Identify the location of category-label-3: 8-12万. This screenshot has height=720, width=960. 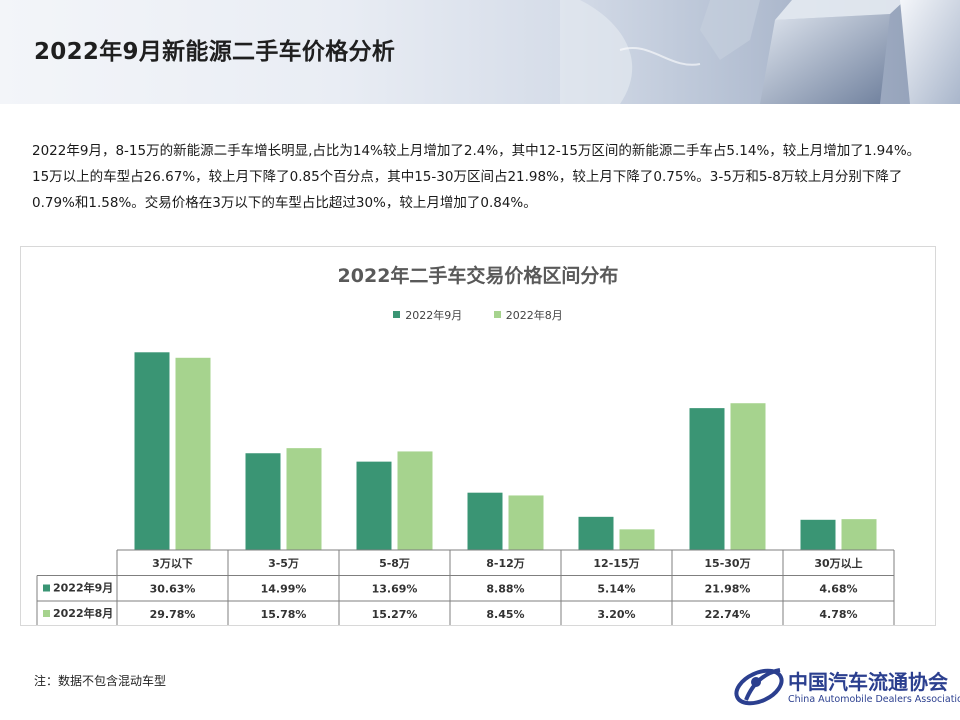
(505, 563).